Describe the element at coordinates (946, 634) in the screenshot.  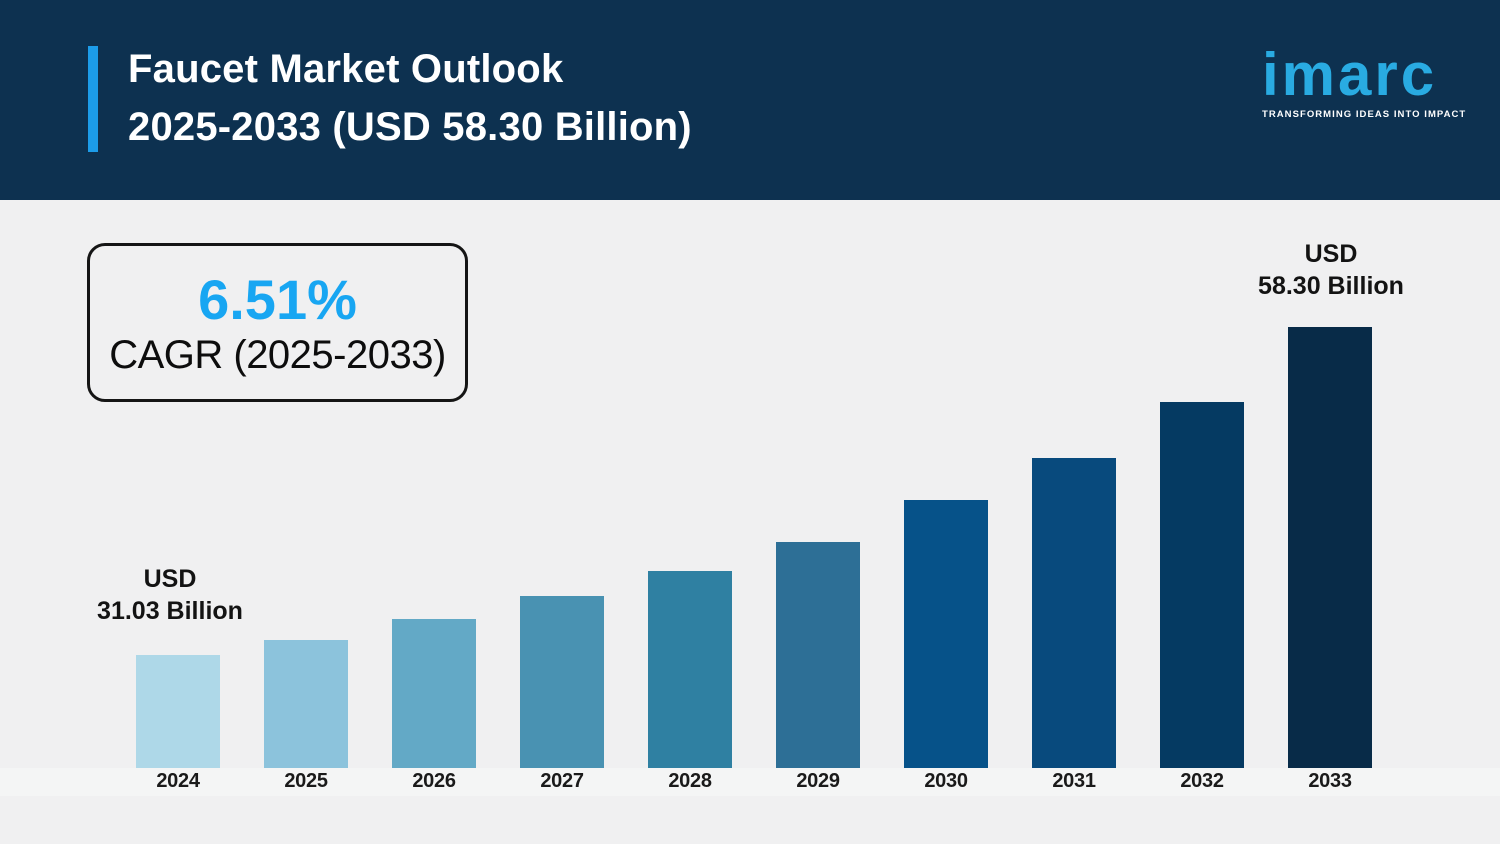
I see `bar-2030` at that location.